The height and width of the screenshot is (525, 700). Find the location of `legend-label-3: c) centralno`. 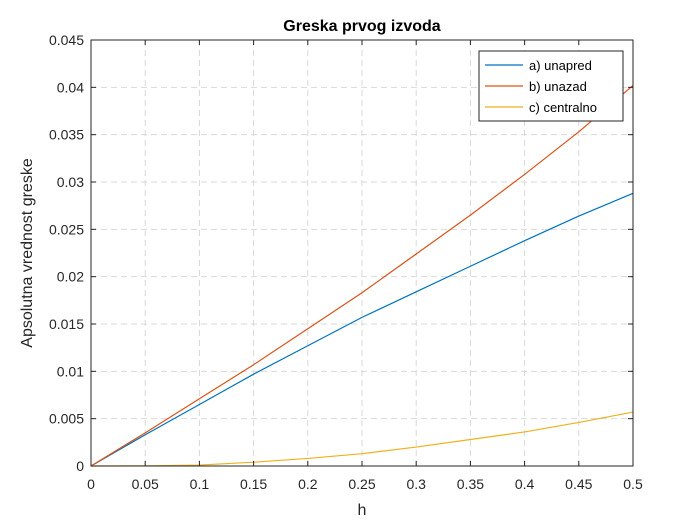

legend-label-3: c) centralno is located at coordinates (563, 107).